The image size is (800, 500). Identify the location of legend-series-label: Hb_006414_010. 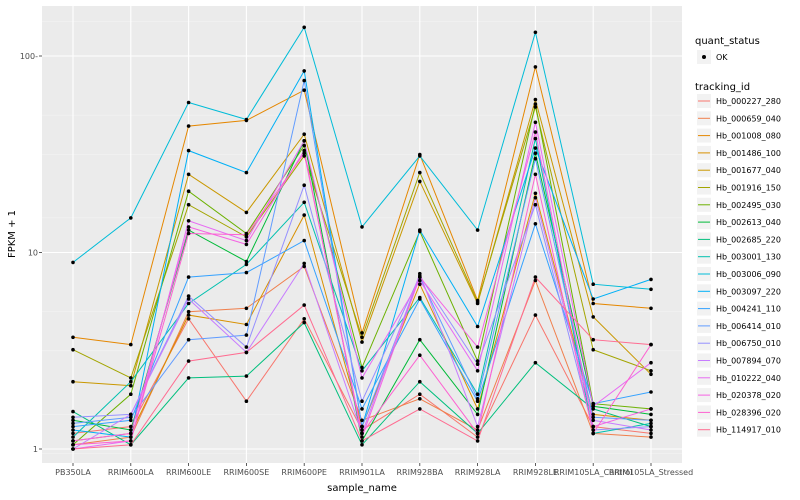
(748, 326).